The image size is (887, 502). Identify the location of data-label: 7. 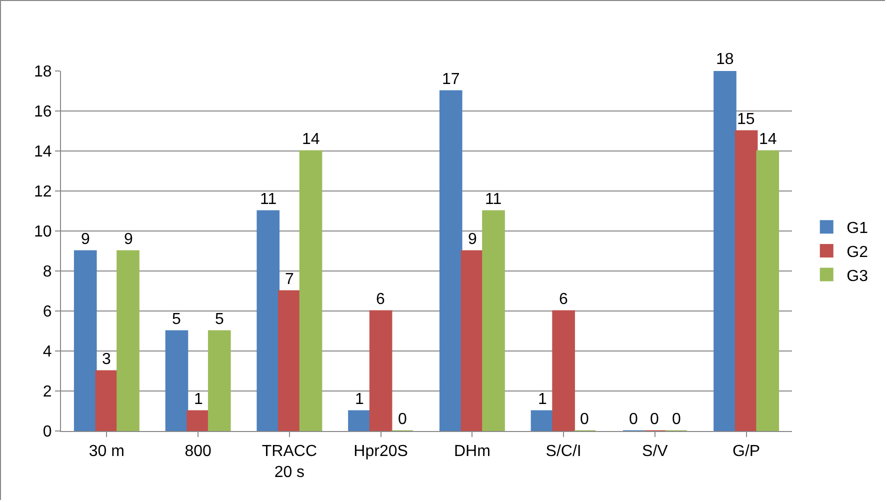
(289, 279).